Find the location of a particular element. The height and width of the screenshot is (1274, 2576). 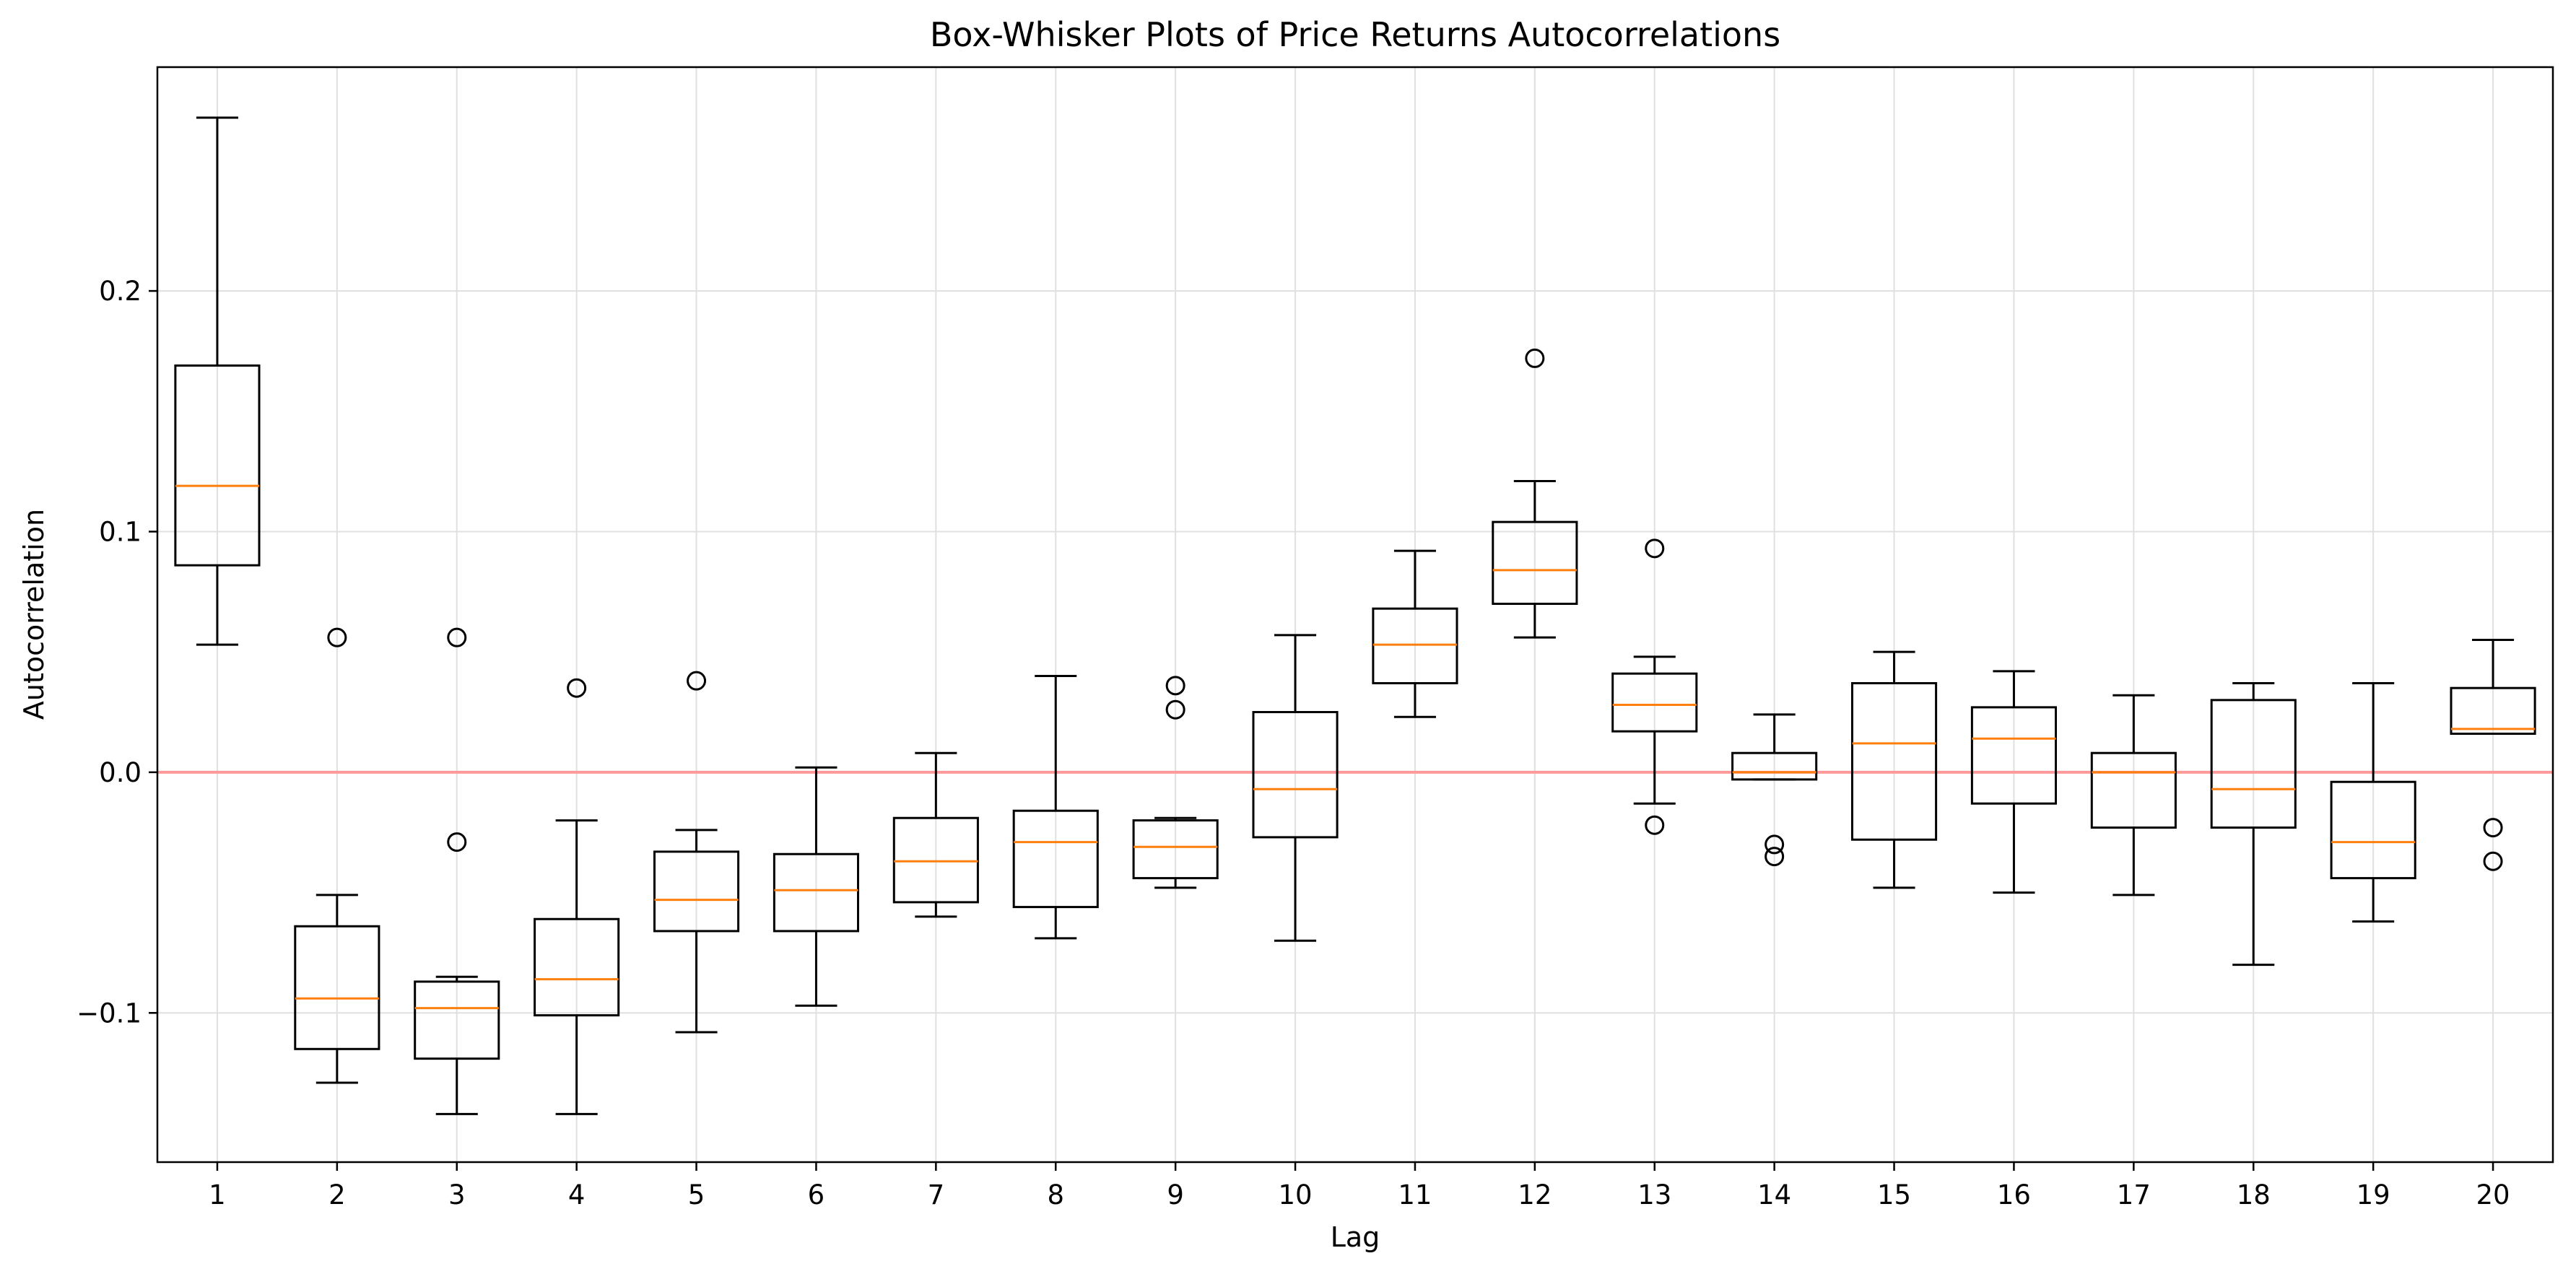

x-tick-label: 15 is located at coordinates (1894, 1194).